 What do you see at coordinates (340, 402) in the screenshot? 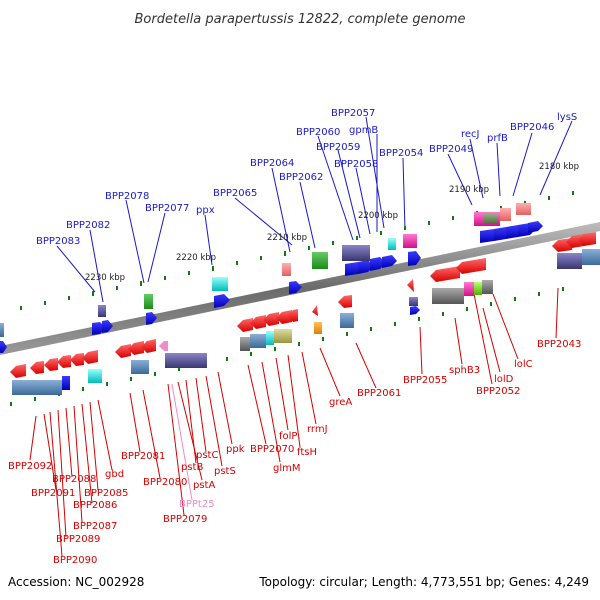
I see `gene-label-greA: greA` at bounding box center [340, 402].